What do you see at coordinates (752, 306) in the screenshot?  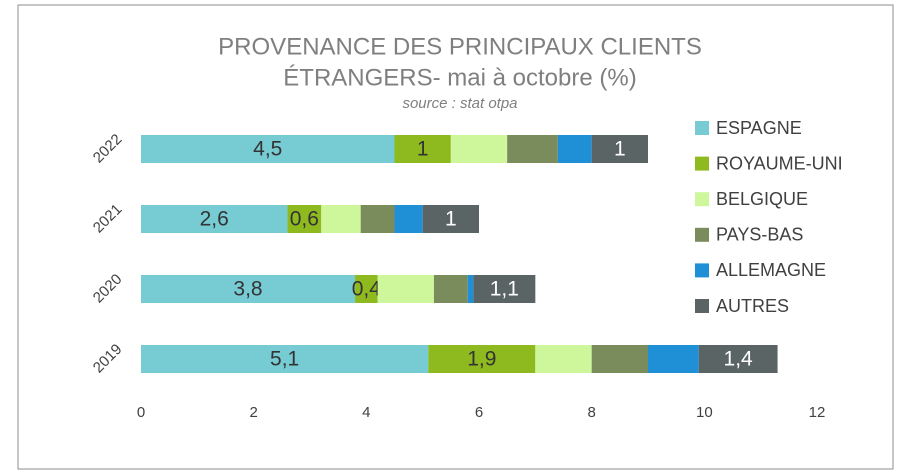 I see `legend-label: AUTRES` at bounding box center [752, 306].